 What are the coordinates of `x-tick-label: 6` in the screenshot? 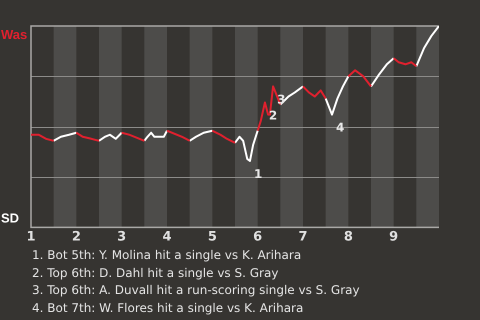 It's located at (257, 237).